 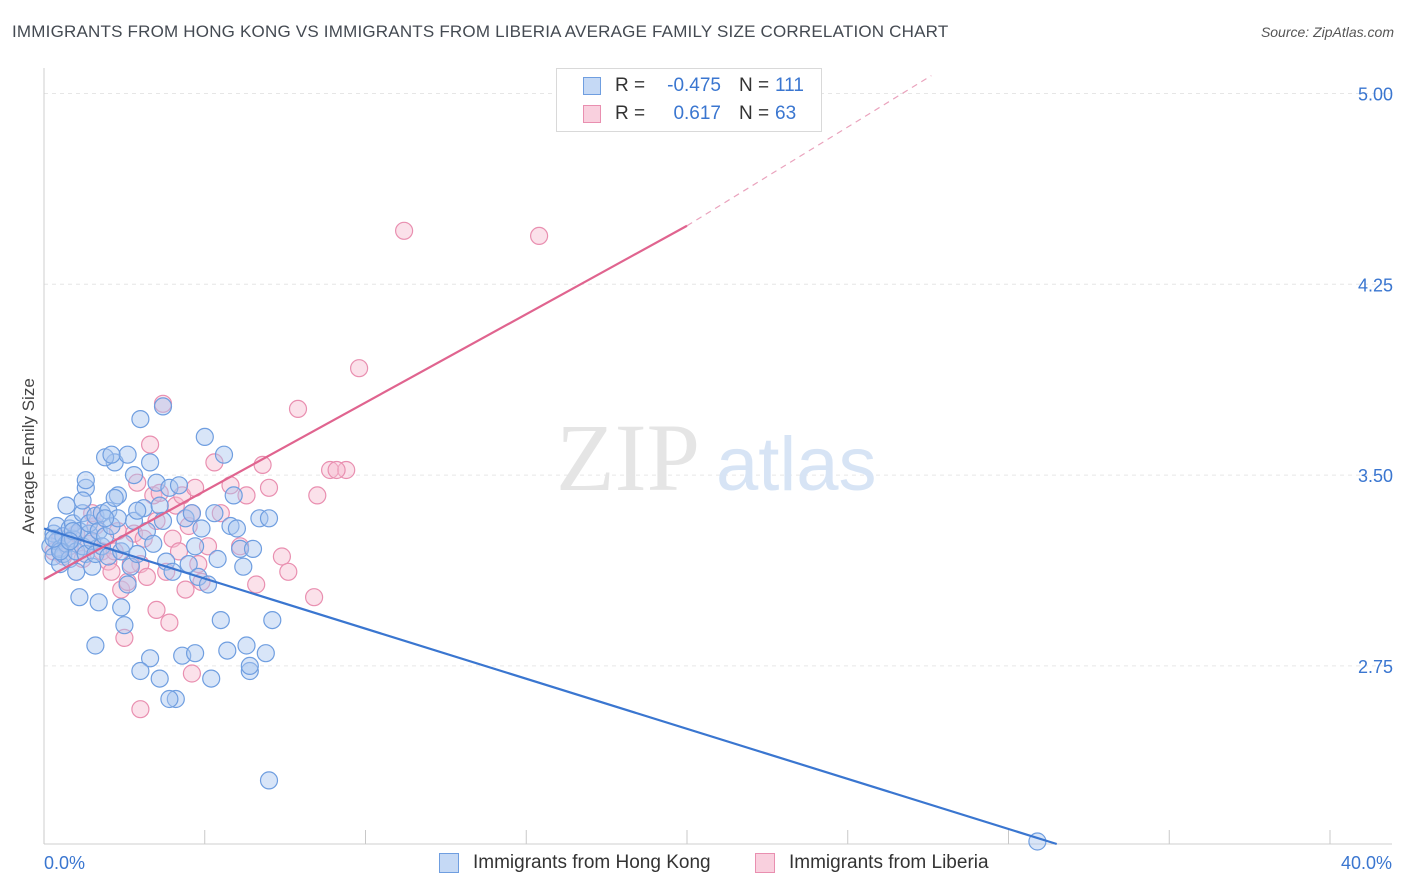 What do you see at coordinates (796, 464) in the screenshot?
I see `watermark-atlas: atlas` at bounding box center [796, 464].